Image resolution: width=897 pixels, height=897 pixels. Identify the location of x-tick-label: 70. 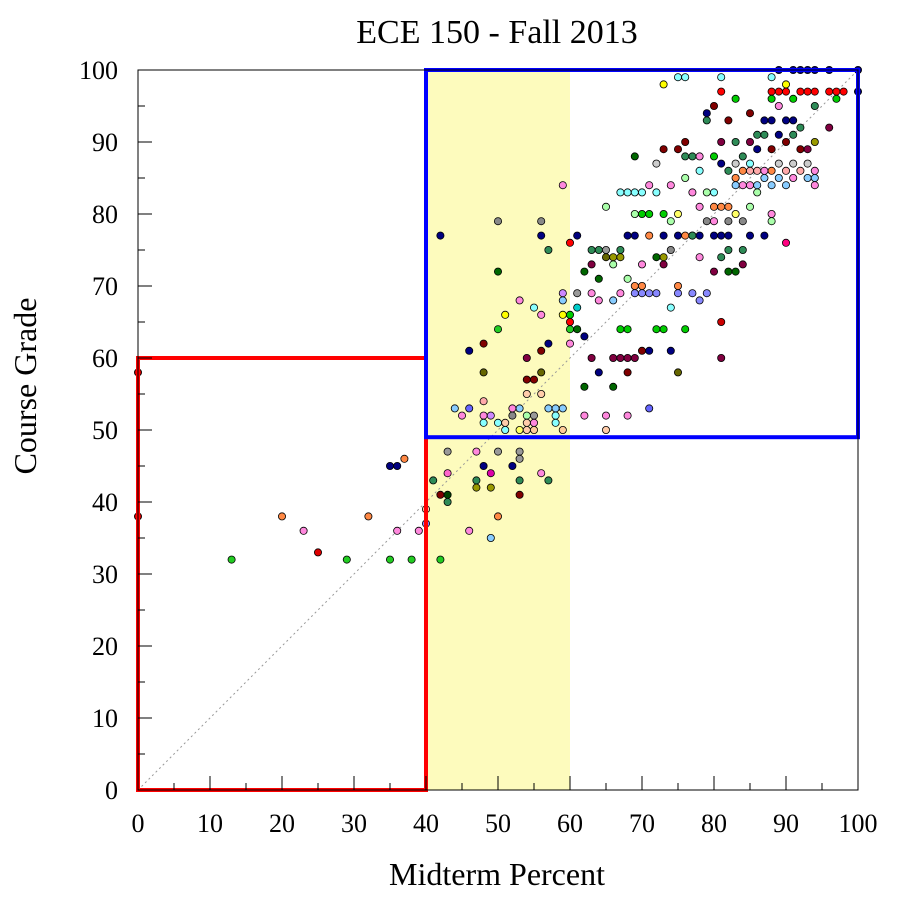
(642, 823).